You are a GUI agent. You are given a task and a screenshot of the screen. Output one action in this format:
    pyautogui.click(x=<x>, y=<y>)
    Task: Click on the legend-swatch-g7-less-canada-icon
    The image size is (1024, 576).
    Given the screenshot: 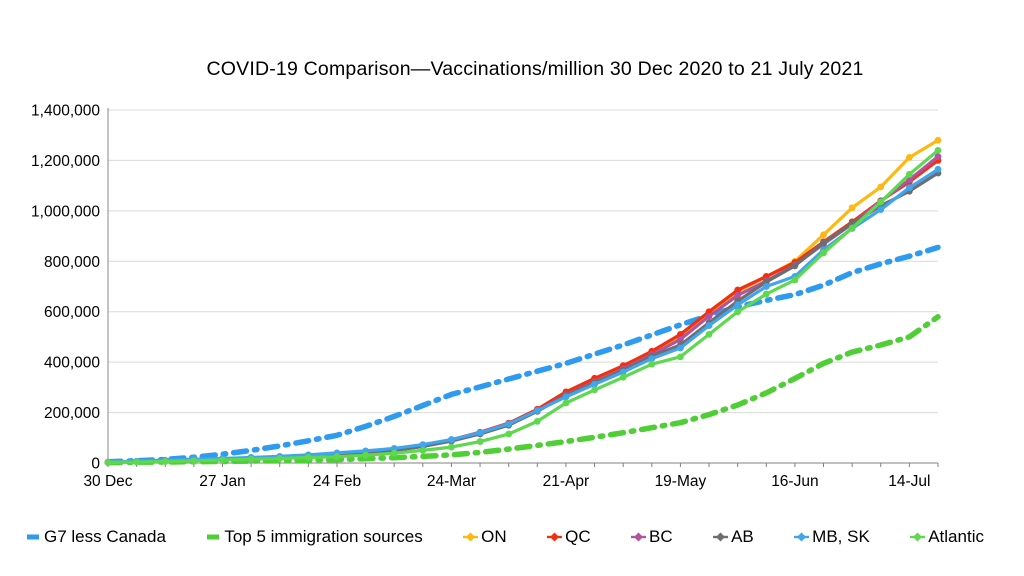 What is the action you would take?
    pyautogui.click(x=33, y=537)
    